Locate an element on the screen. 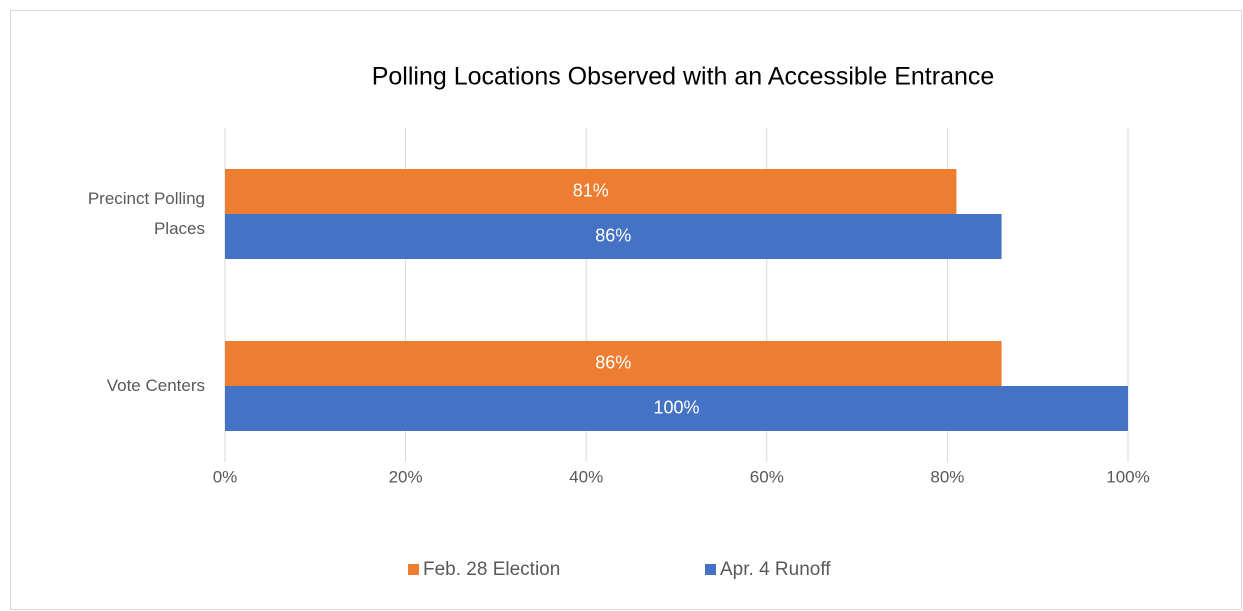  y-tick-label: Precinct Polling Places is located at coordinates (146, 213).